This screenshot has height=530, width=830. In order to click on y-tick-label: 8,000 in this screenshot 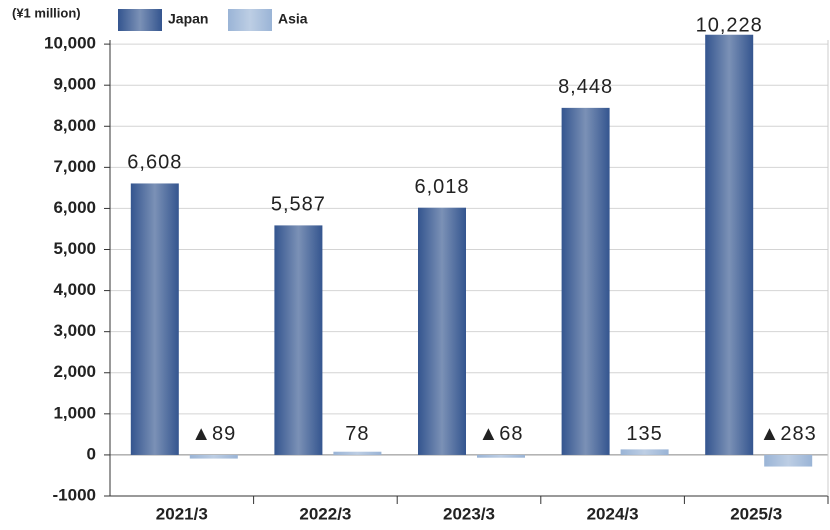, I will do `click(74, 125)`.